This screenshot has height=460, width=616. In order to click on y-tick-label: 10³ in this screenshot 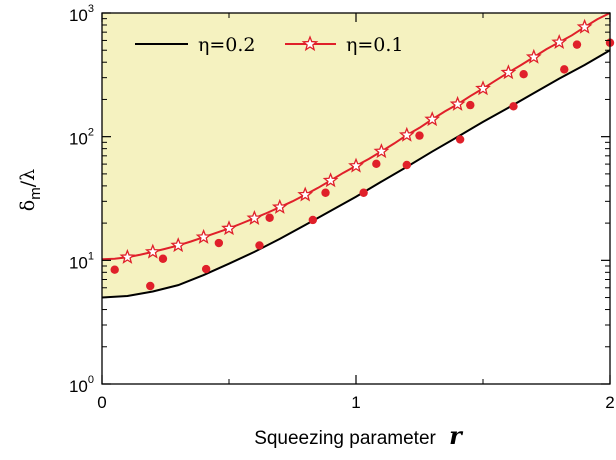, I will do `click(81, 14)`.